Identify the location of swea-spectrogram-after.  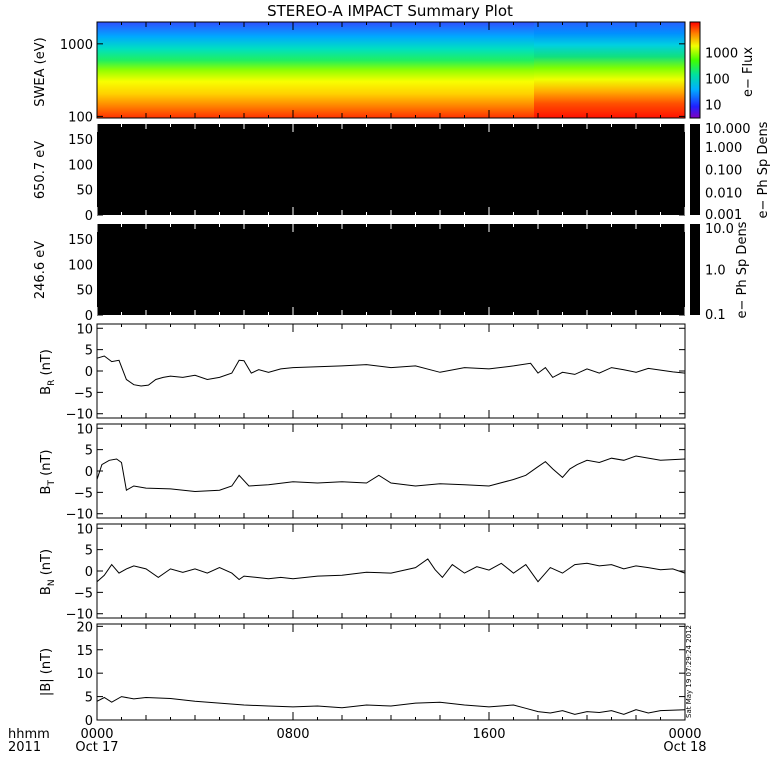
(609, 70).